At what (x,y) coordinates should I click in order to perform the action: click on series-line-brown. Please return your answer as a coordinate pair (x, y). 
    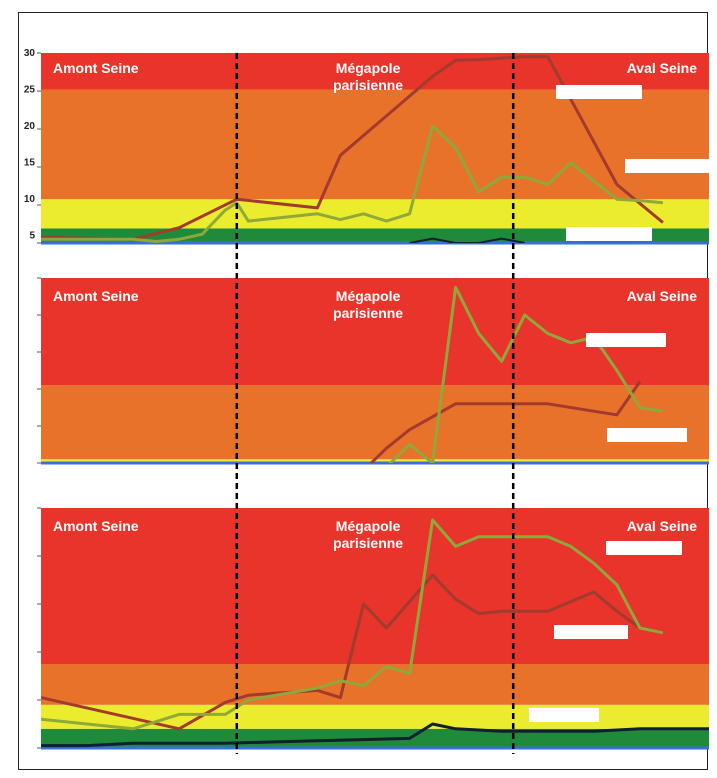
    Looking at the image, I should click on (505, 421).